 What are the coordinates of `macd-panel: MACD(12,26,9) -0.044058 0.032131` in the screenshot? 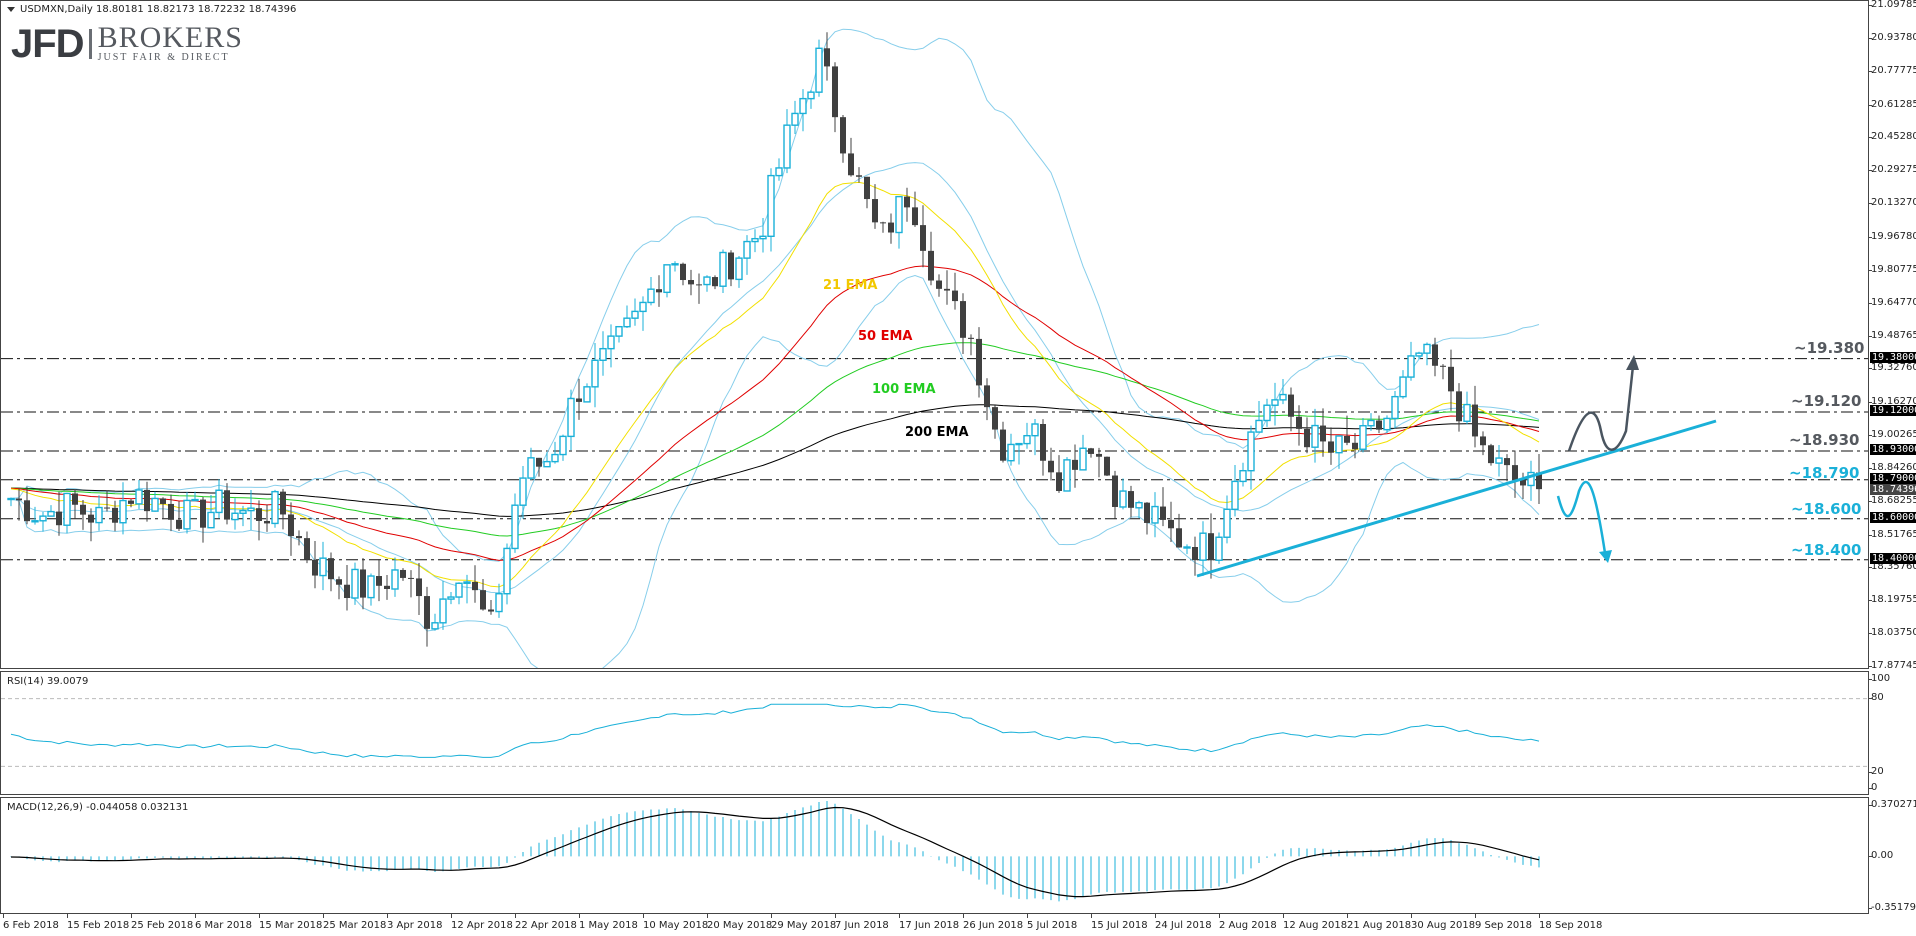 It's located at (934, 855).